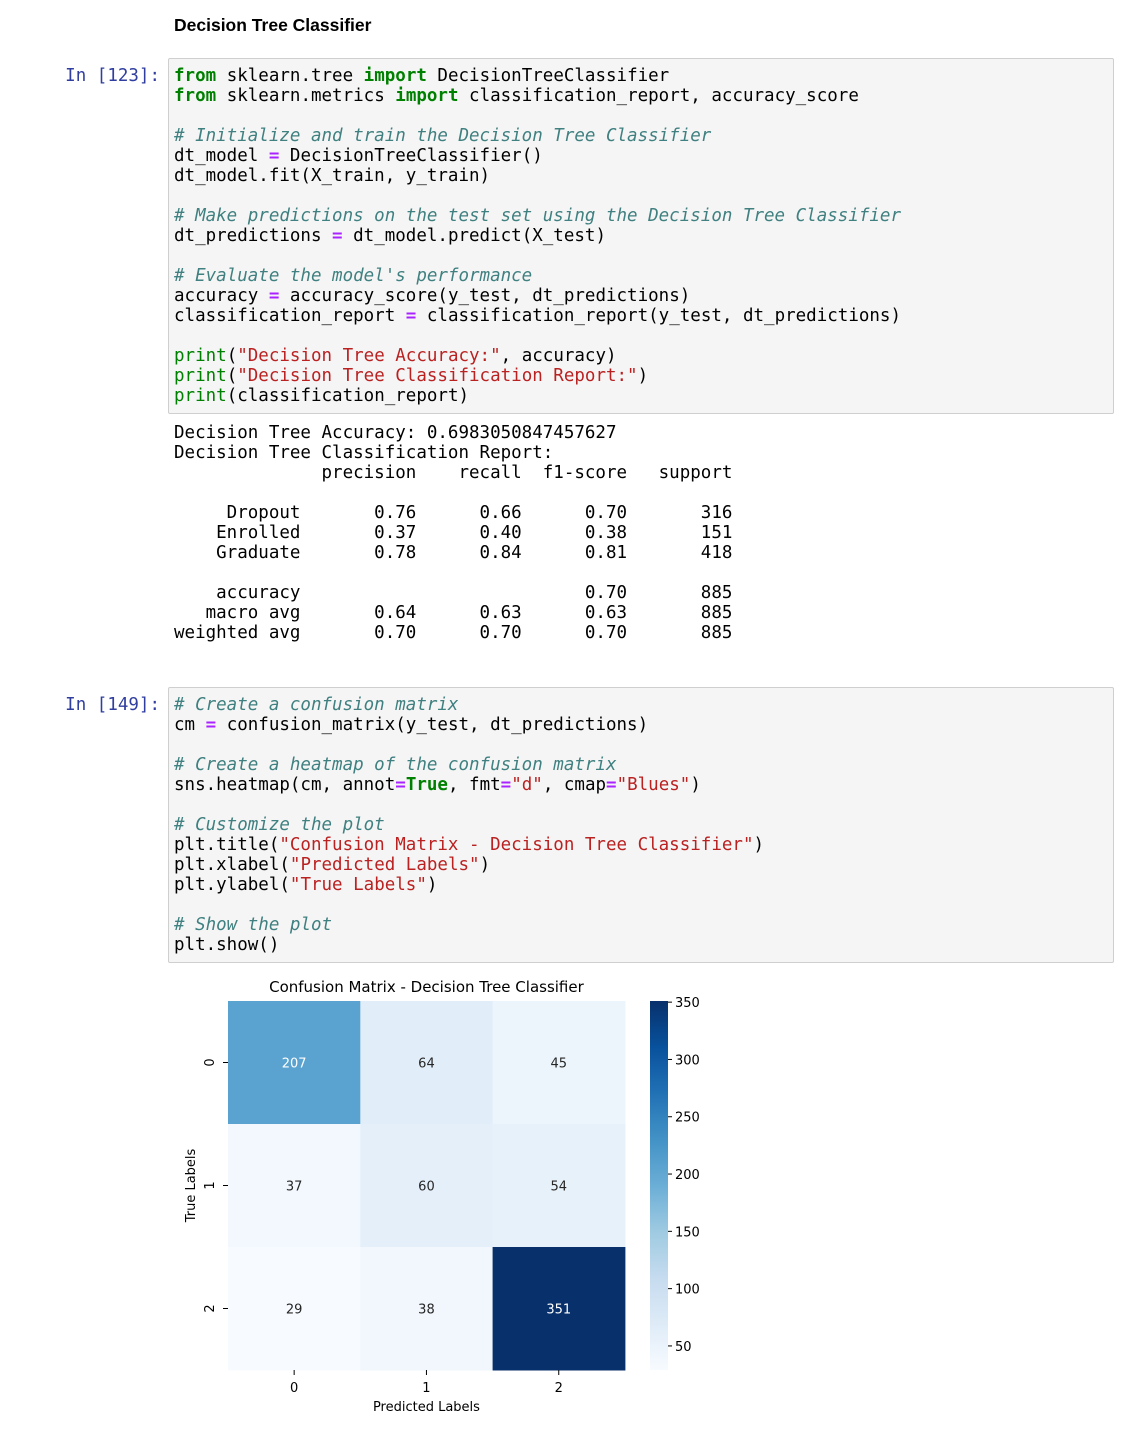  What do you see at coordinates (369, 356) in the screenshot?
I see `code-token: "Decision Tree Accuracy:"` at bounding box center [369, 356].